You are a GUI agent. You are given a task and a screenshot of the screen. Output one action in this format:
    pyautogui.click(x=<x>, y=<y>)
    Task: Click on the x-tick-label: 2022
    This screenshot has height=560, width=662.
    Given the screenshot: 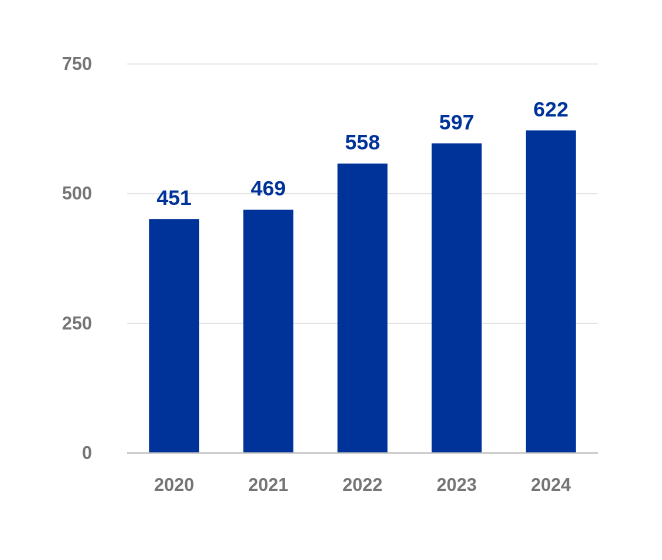 What is the action you would take?
    pyautogui.click(x=362, y=485)
    